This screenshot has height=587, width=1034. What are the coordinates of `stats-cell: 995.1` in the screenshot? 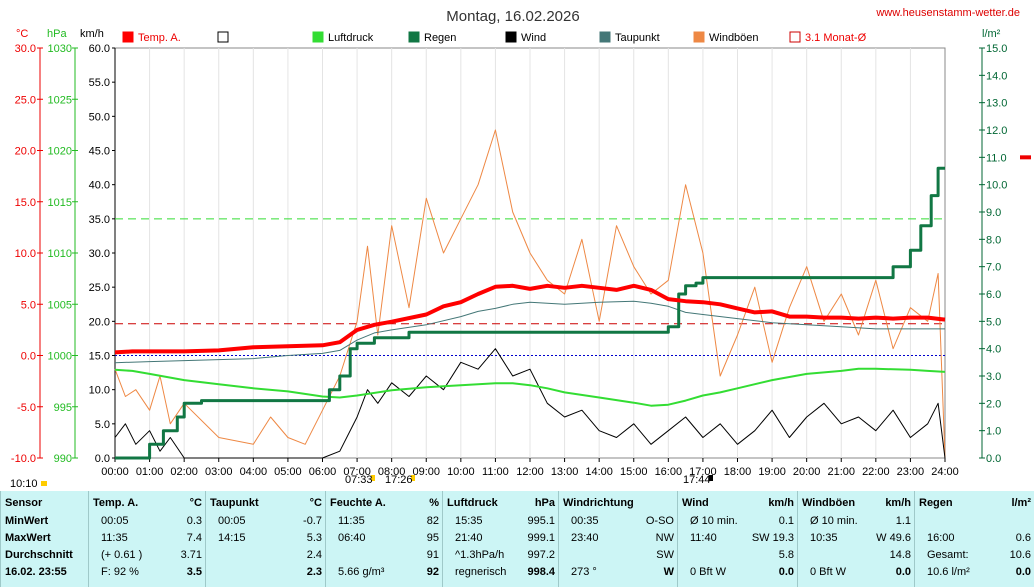 It's located at (541, 521).